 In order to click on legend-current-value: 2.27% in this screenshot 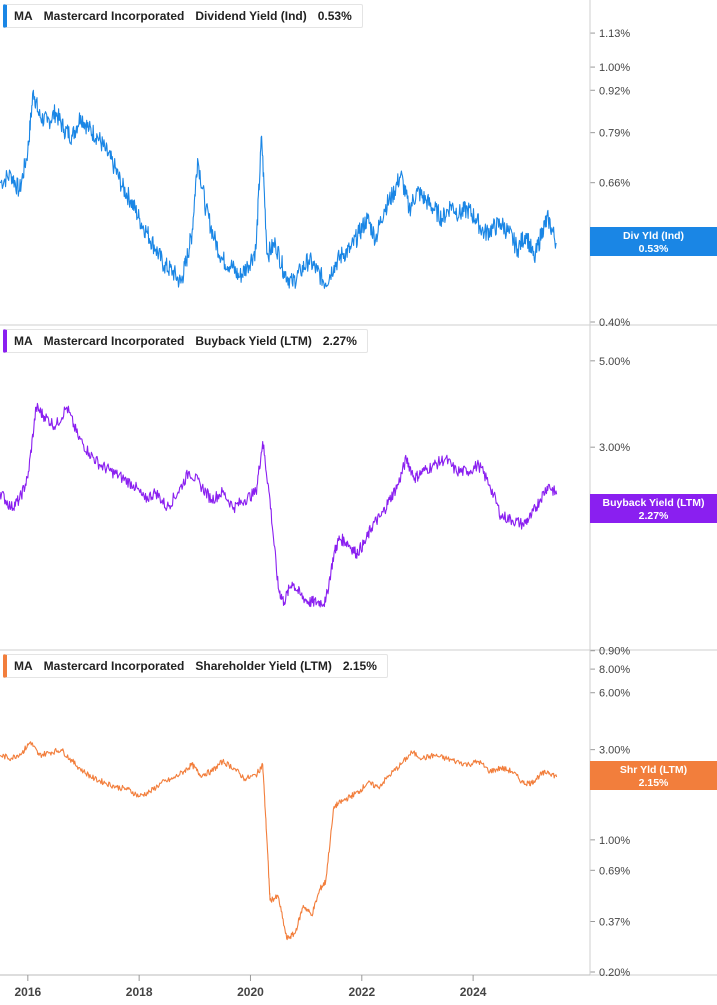, I will do `click(339, 341)`.